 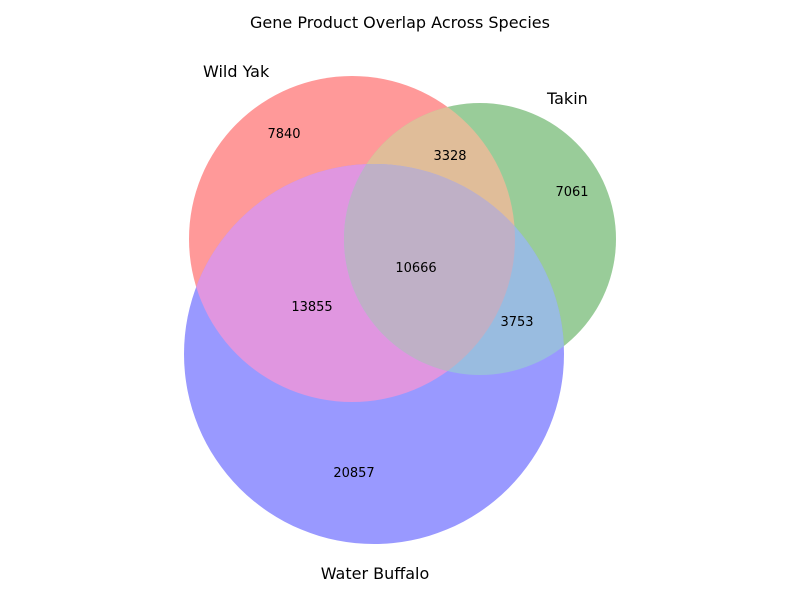 What do you see at coordinates (449, 156) in the screenshot?
I see `count-wild-yak-takin: 3328` at bounding box center [449, 156].